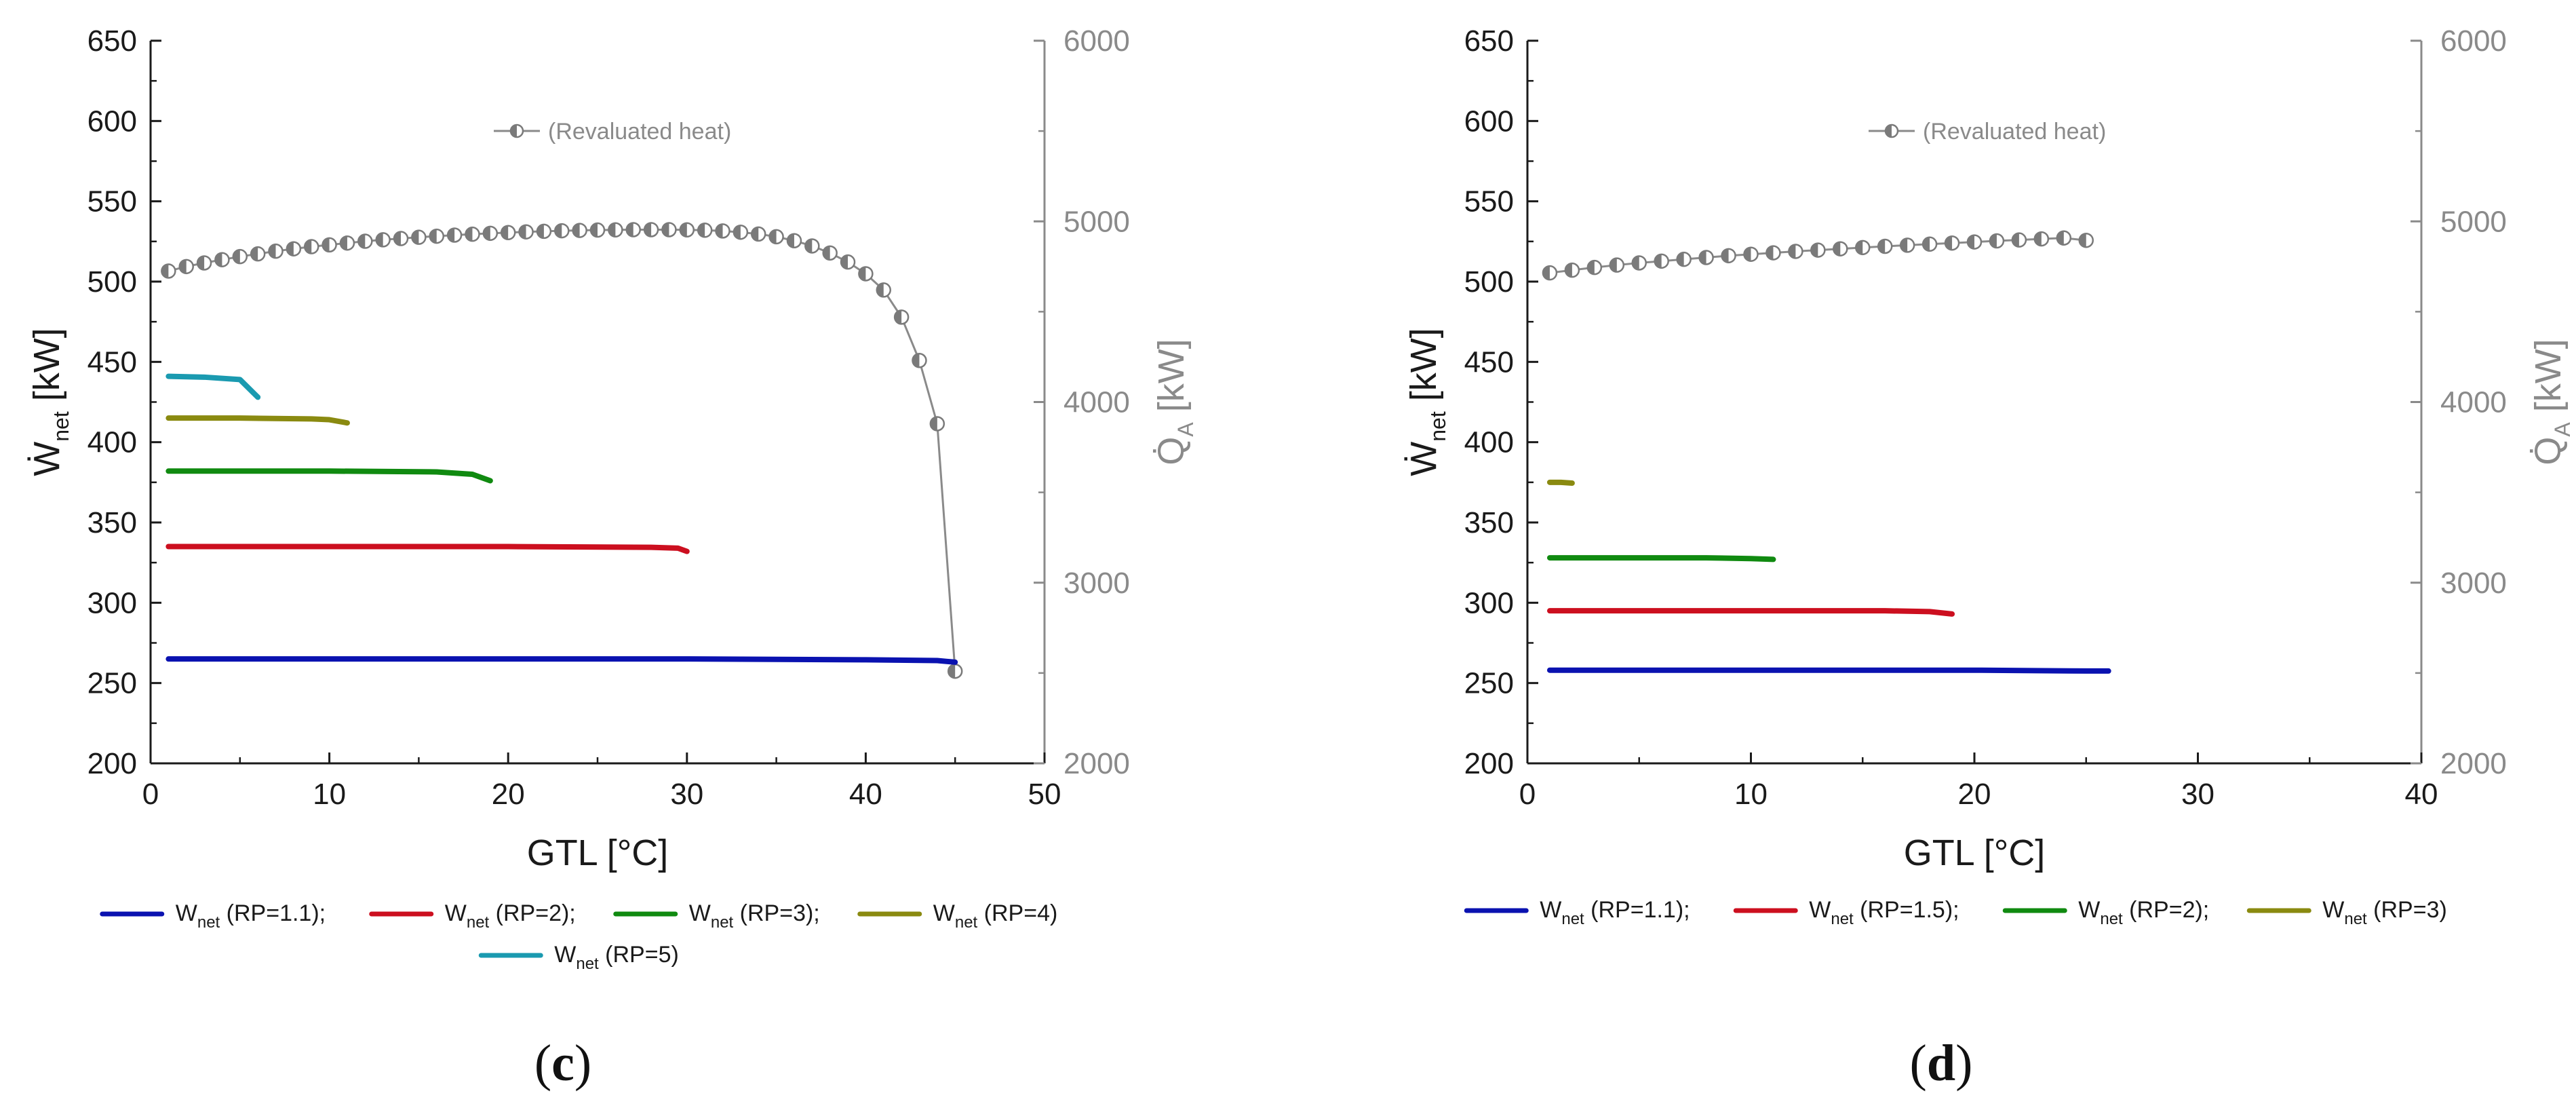 The width and height of the screenshot is (2576, 1106). Describe the element at coordinates (2143, 912) in the screenshot. I see `legend-label: Wnet (RP=2);` at that location.